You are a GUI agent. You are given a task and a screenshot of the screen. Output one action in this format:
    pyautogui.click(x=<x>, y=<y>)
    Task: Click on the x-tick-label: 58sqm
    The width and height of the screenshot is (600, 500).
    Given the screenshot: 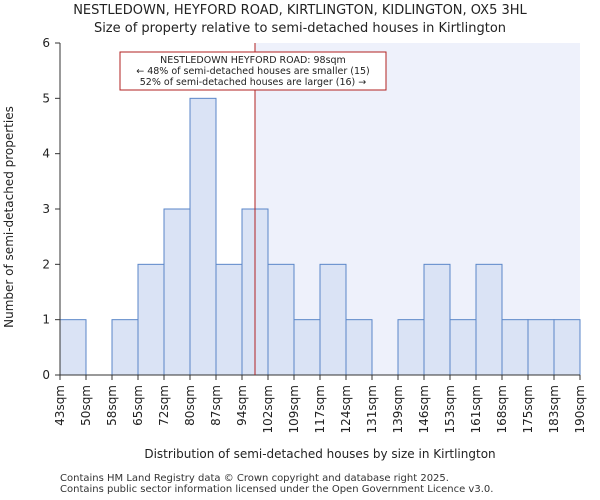 What is the action you would take?
    pyautogui.click(x=112, y=405)
    